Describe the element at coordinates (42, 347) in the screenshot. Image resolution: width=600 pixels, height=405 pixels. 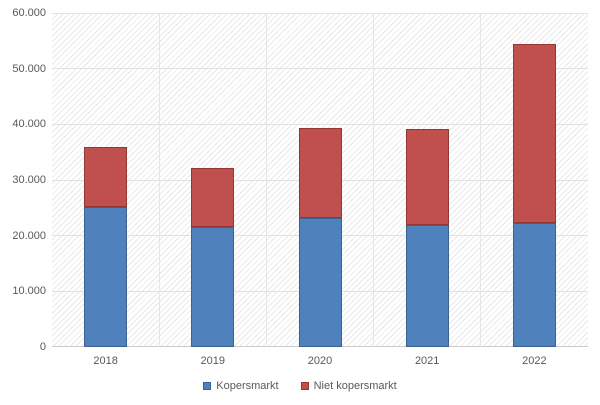
I see `y-axis-tick-label: 0` at that location.